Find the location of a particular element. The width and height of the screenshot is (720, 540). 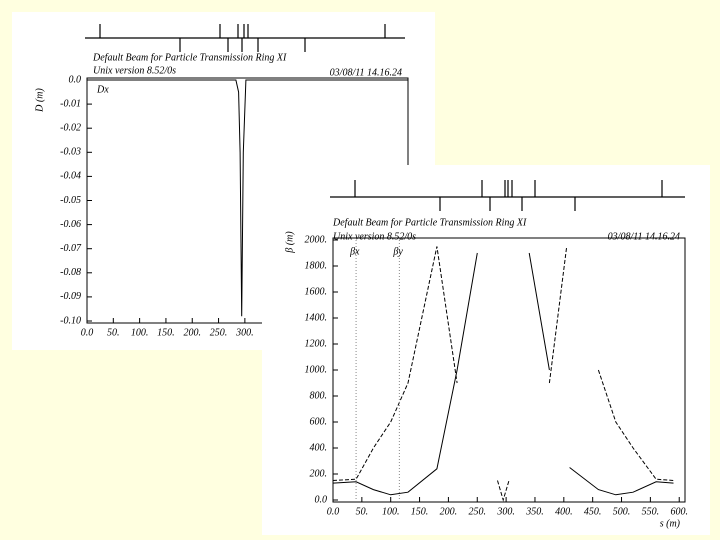

legend-label: βx is located at coordinates (354, 251).